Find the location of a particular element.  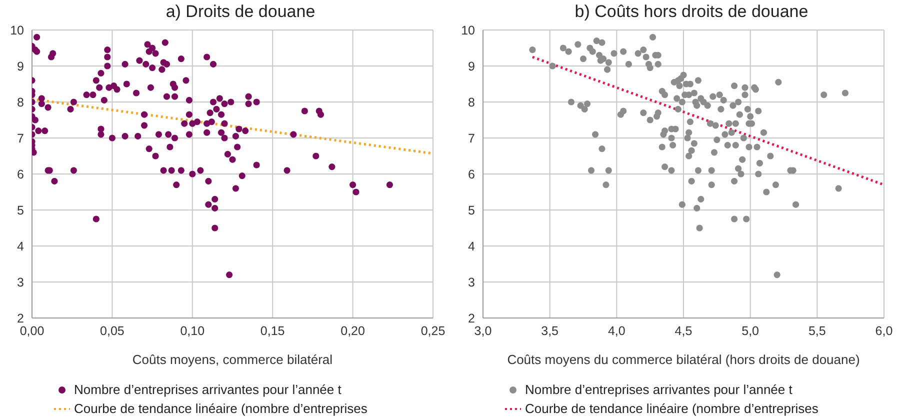

x-tick-label: 5,0 is located at coordinates (751, 331).